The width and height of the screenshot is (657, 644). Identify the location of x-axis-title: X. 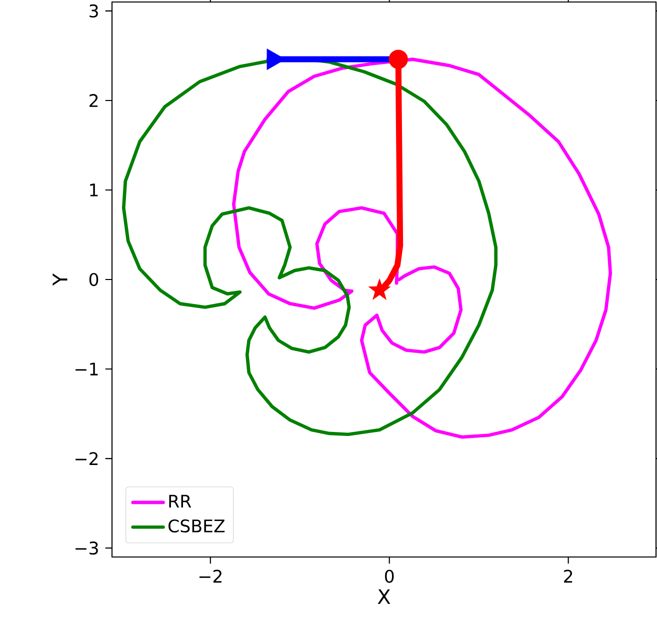
(384, 596).